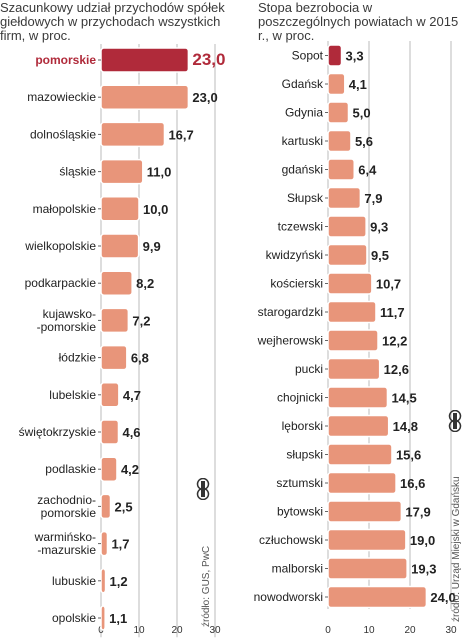  Describe the element at coordinates (141, 320) in the screenshot. I see `left-value-label: 7,2` at that location.